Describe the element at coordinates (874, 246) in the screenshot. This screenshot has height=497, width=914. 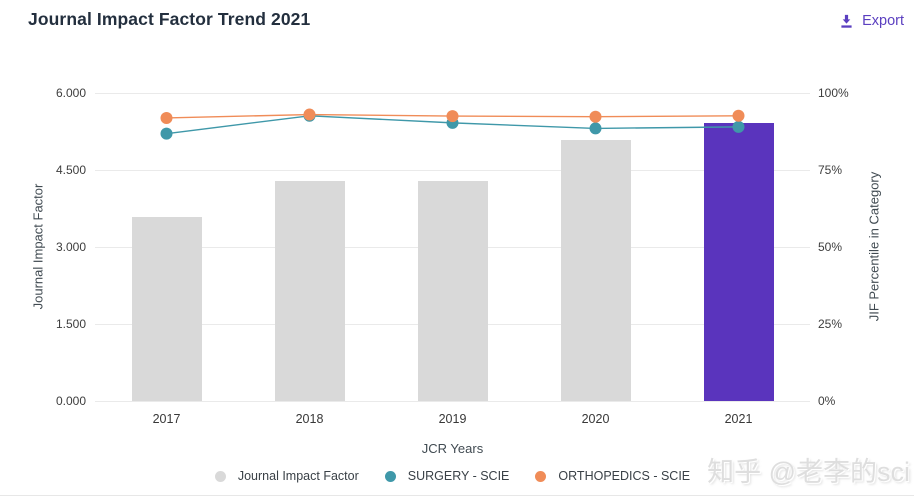
I see `right-axis-title: JIF Percentile in Category` at that location.